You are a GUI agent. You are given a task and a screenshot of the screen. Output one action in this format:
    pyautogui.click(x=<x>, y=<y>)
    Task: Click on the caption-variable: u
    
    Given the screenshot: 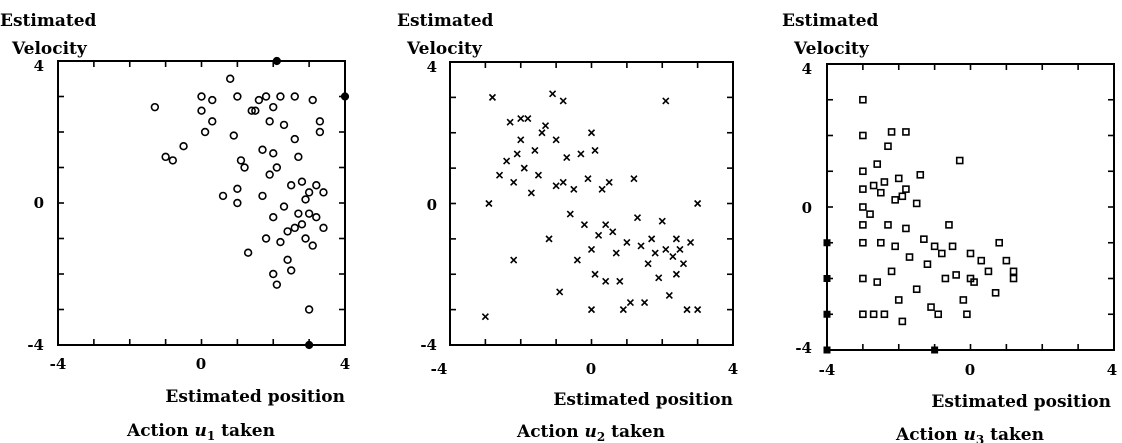 What is the action you would take?
    pyautogui.click(x=590, y=432)
    